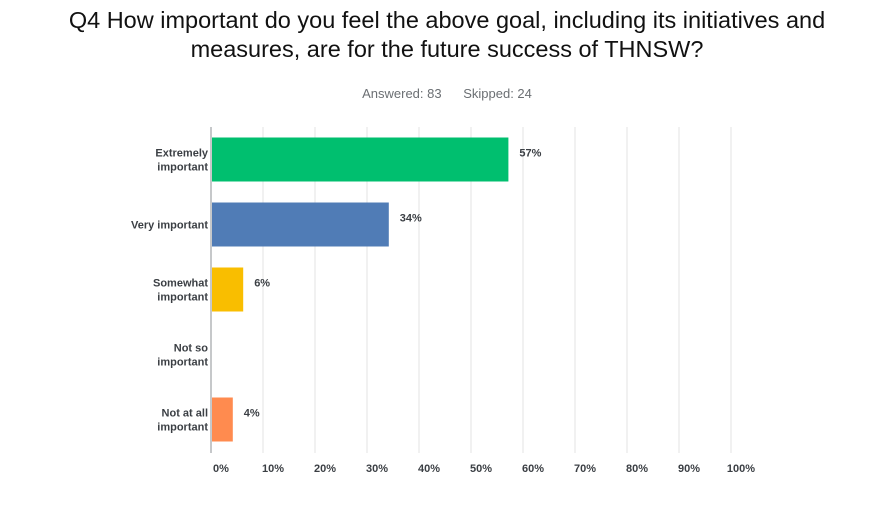 The image size is (894, 505). I want to click on x-tick-label-10: 10%, so click(273, 469).